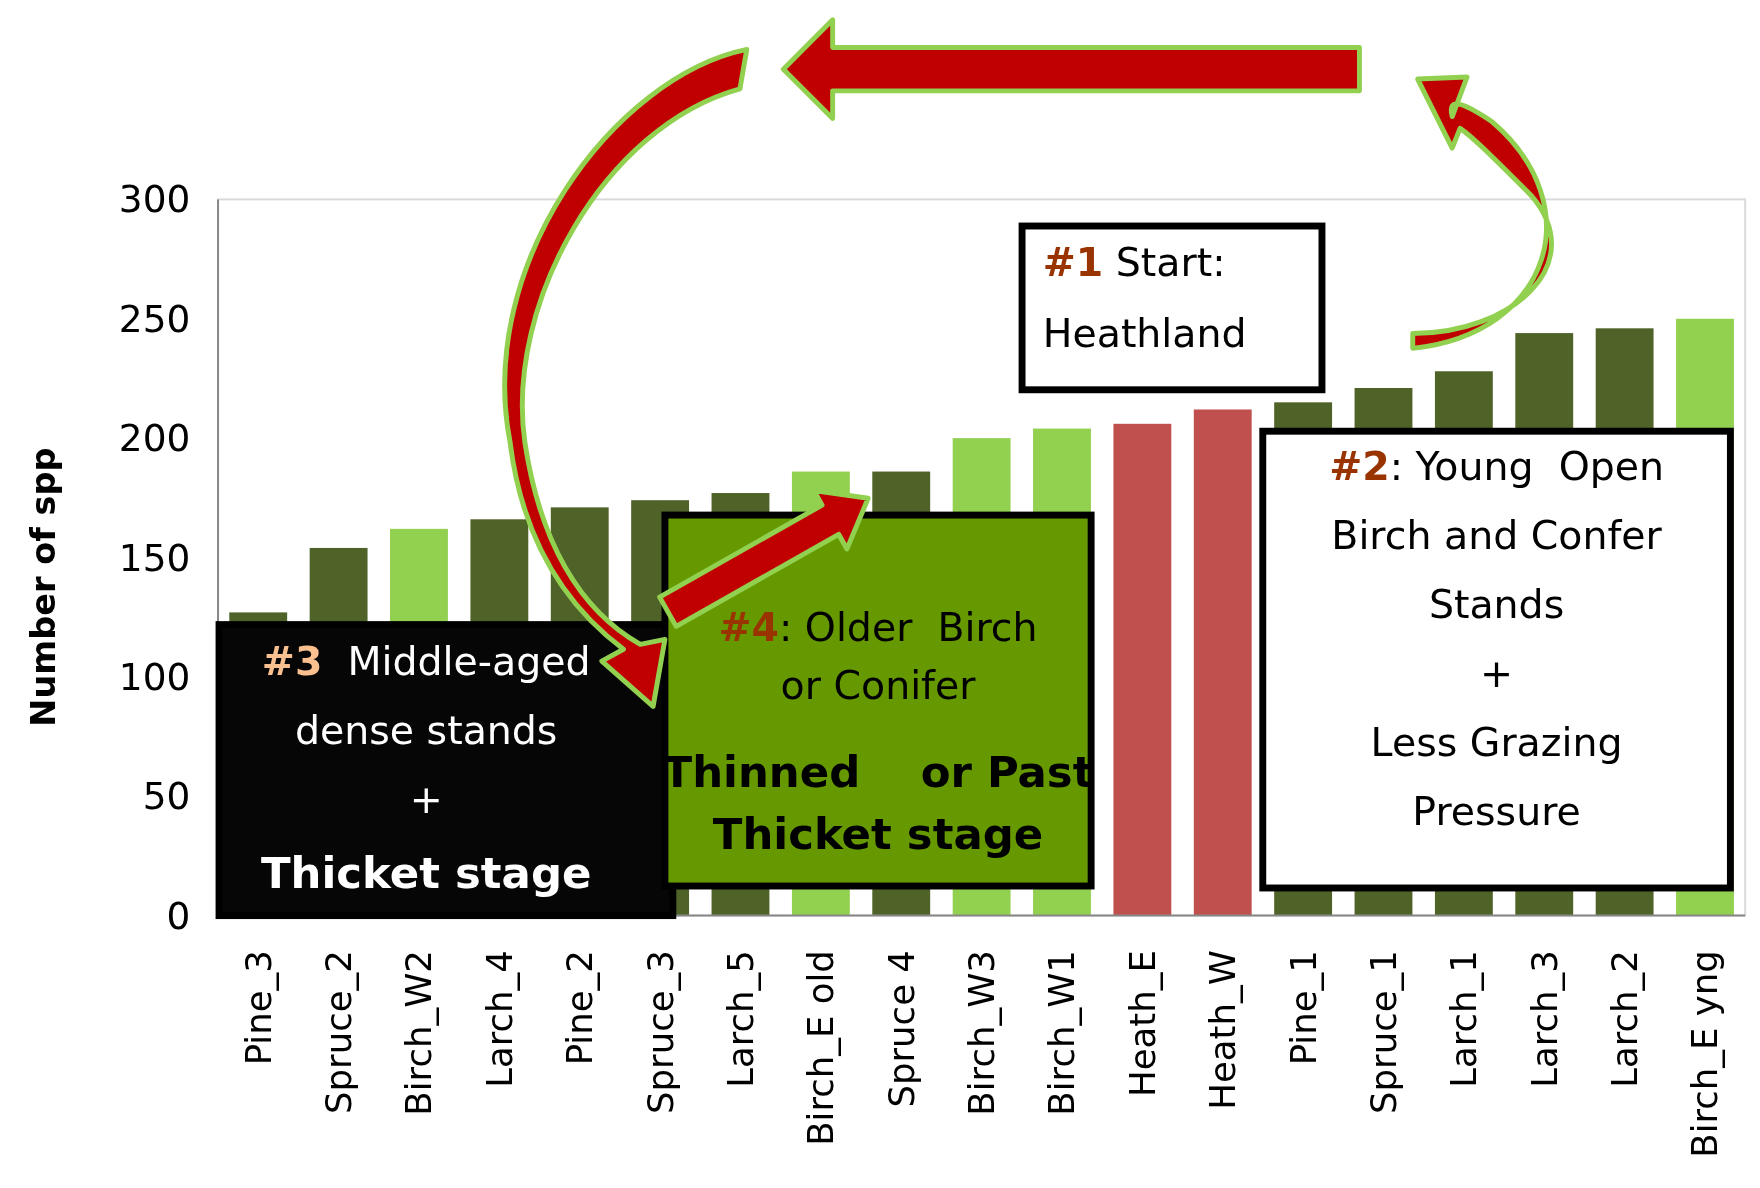  Describe the element at coordinates (1223, 1030) in the screenshot. I see `x-tick-label: Heath_W` at that location.